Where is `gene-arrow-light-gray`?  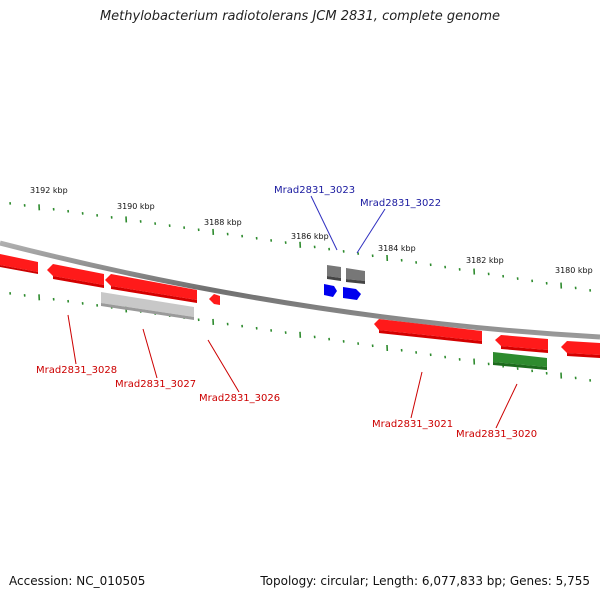
gene-arrow-light-gray is located at coordinates (147, 306).